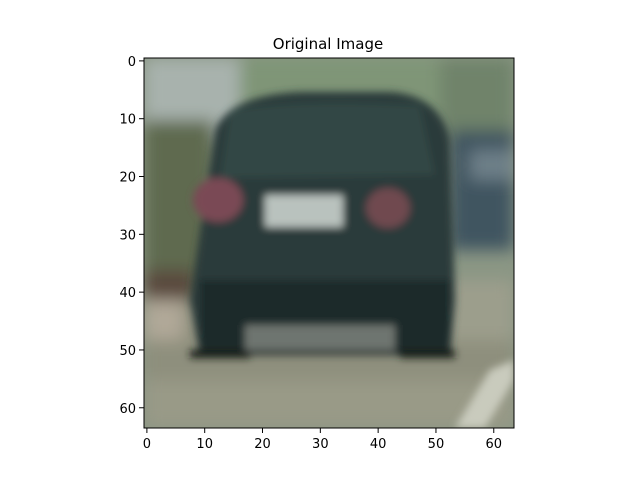 This screenshot has width=640, height=480. I want to click on y-axis: 0 10 20 30 40 50 60, so click(131, 236).